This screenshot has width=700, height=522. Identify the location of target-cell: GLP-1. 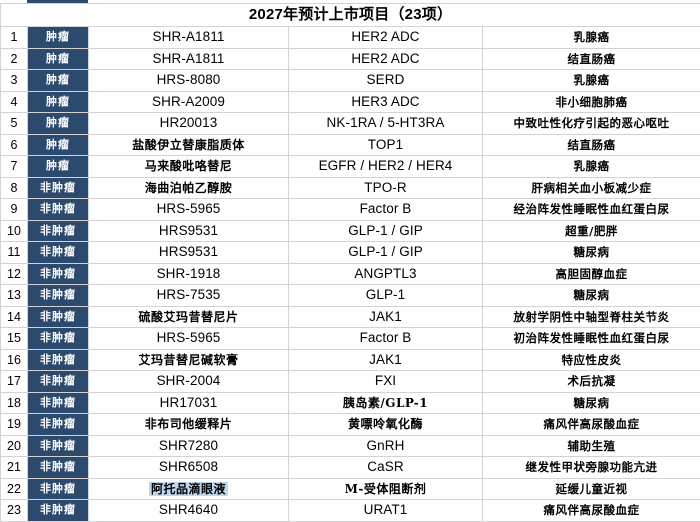
(386, 296).